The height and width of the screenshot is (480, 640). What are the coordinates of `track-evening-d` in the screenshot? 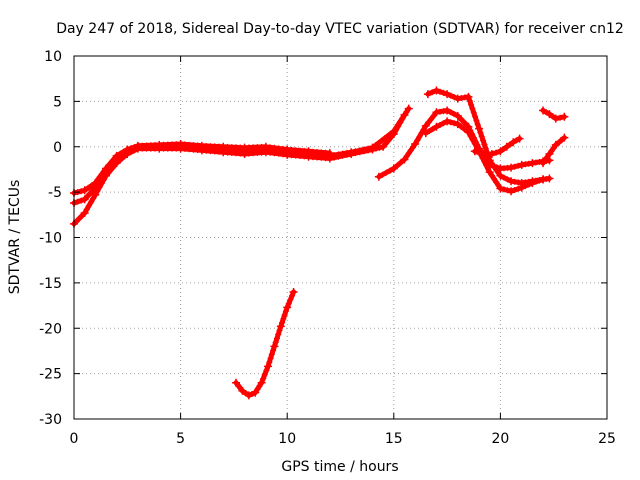 It's located at (497, 146).